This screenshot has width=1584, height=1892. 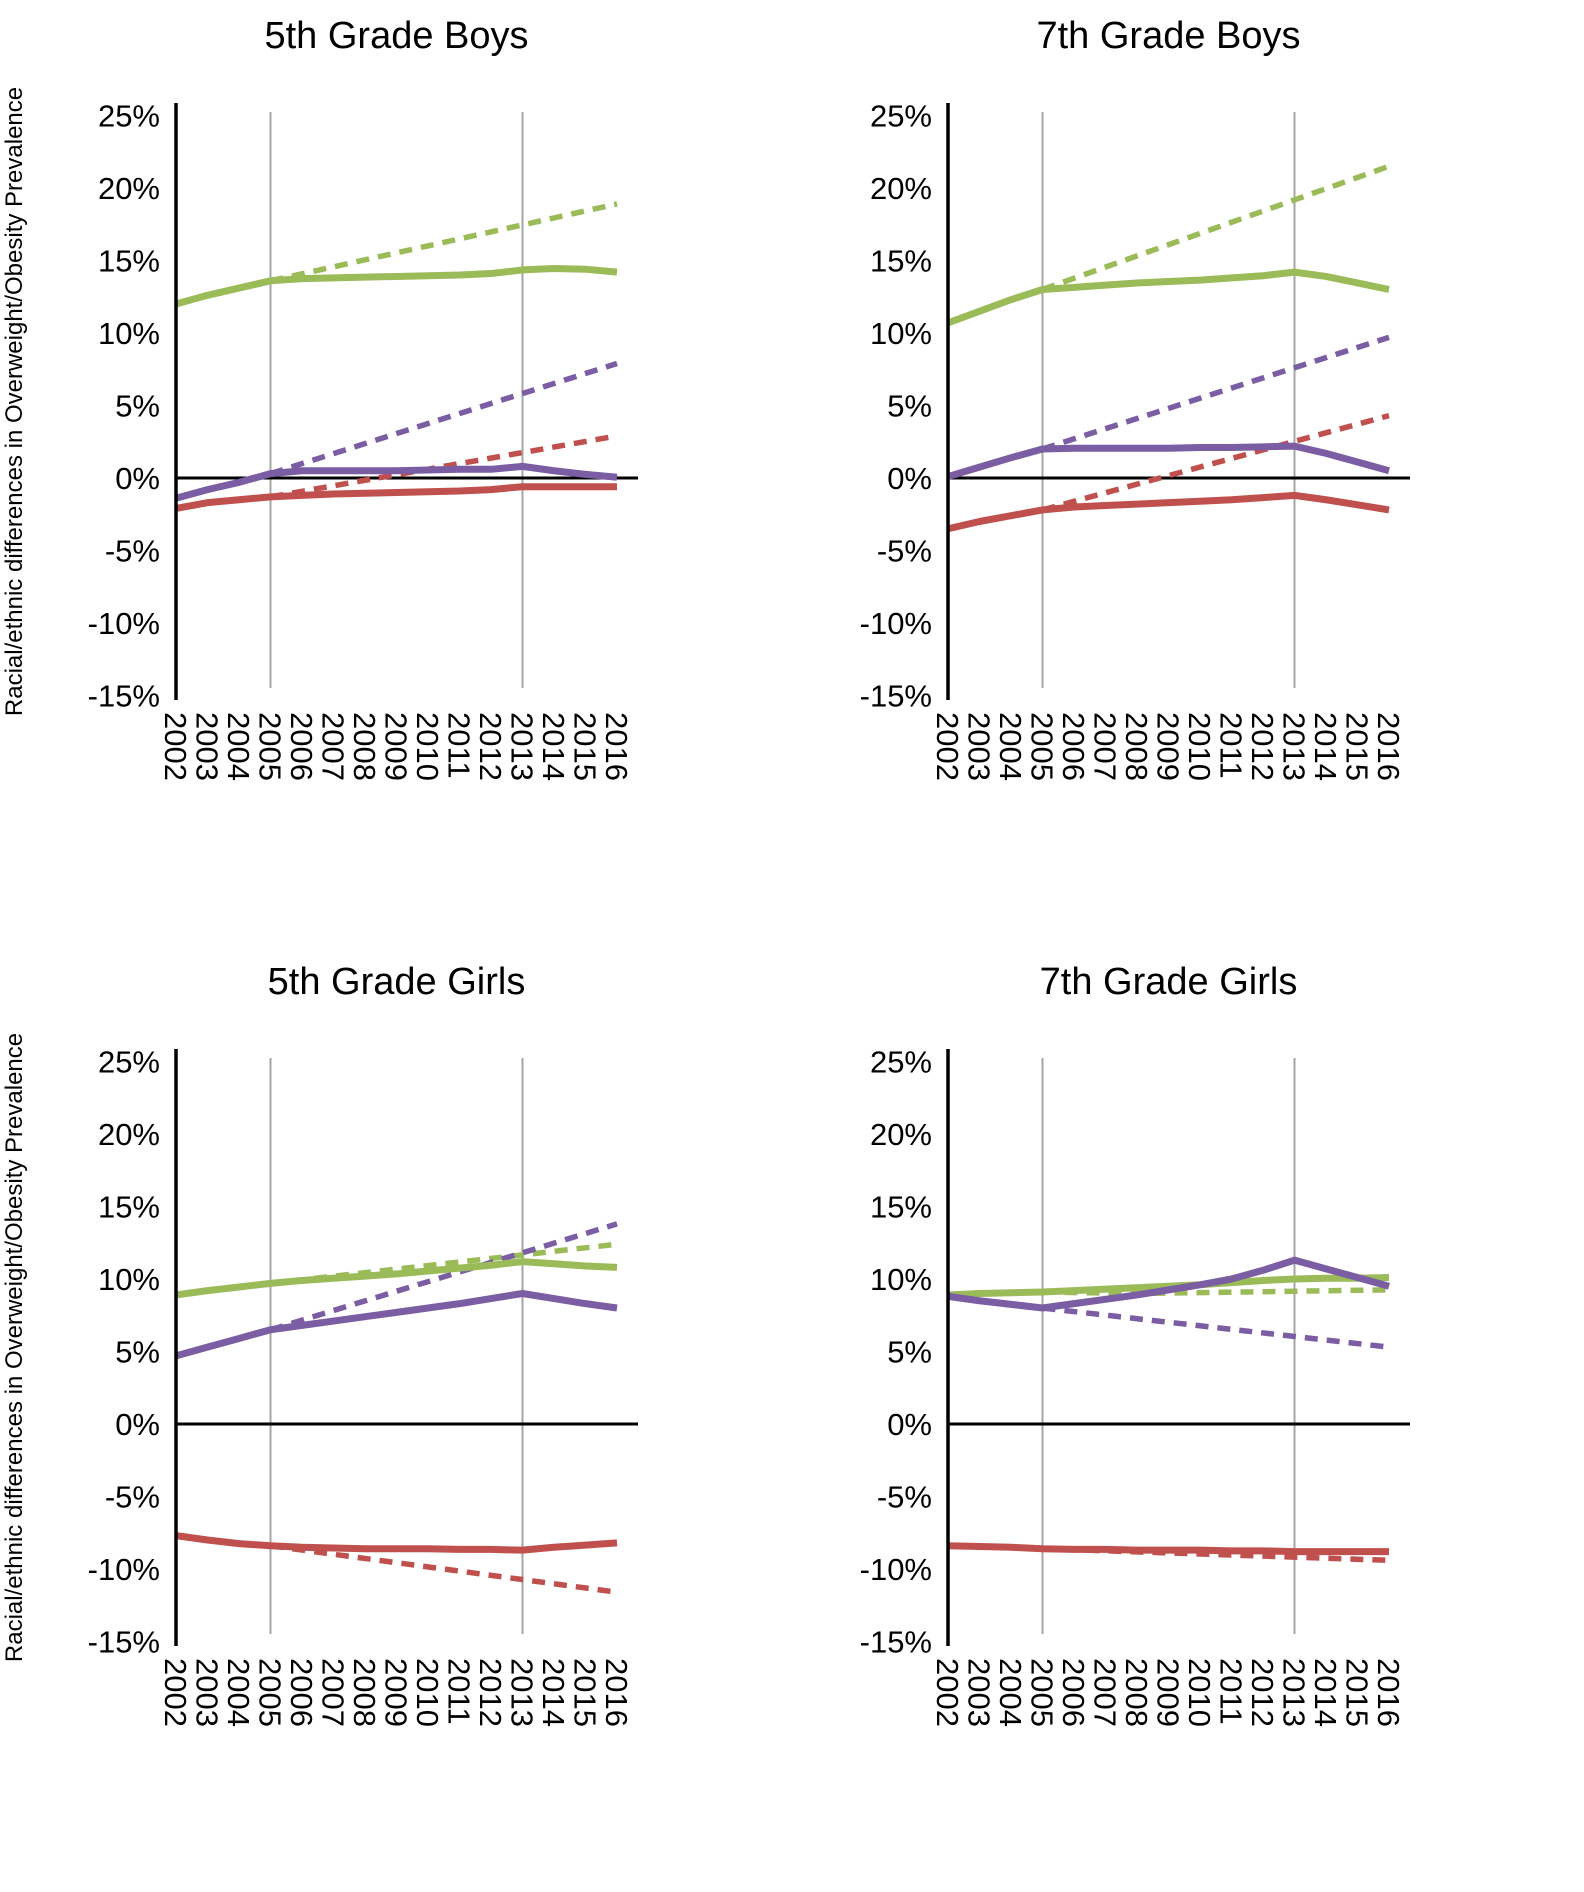 I want to click on chart-title: 7th Grade Boys, so click(x=1168, y=36).